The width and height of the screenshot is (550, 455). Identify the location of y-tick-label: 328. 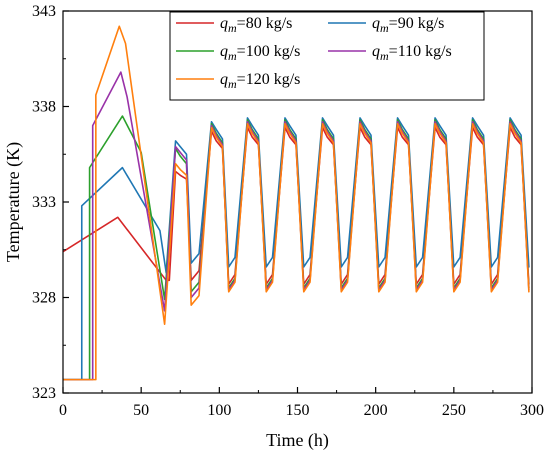
(44, 298).